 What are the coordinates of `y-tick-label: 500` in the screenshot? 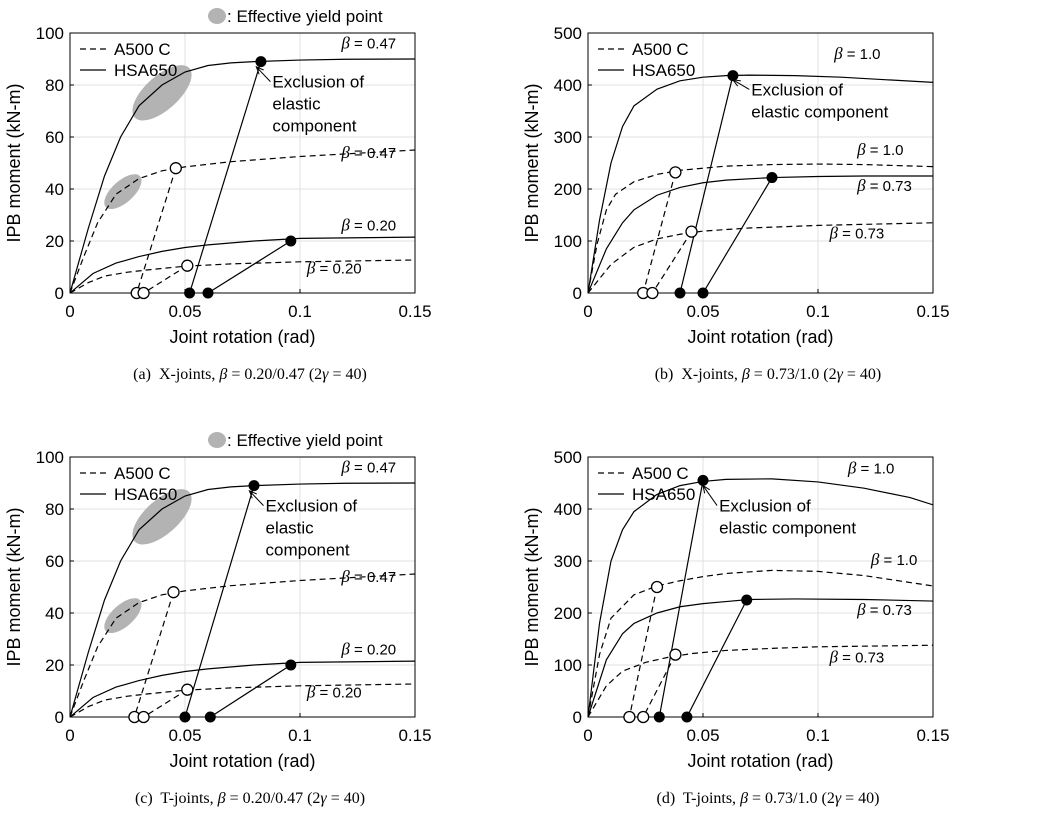 It's located at (568, 457).